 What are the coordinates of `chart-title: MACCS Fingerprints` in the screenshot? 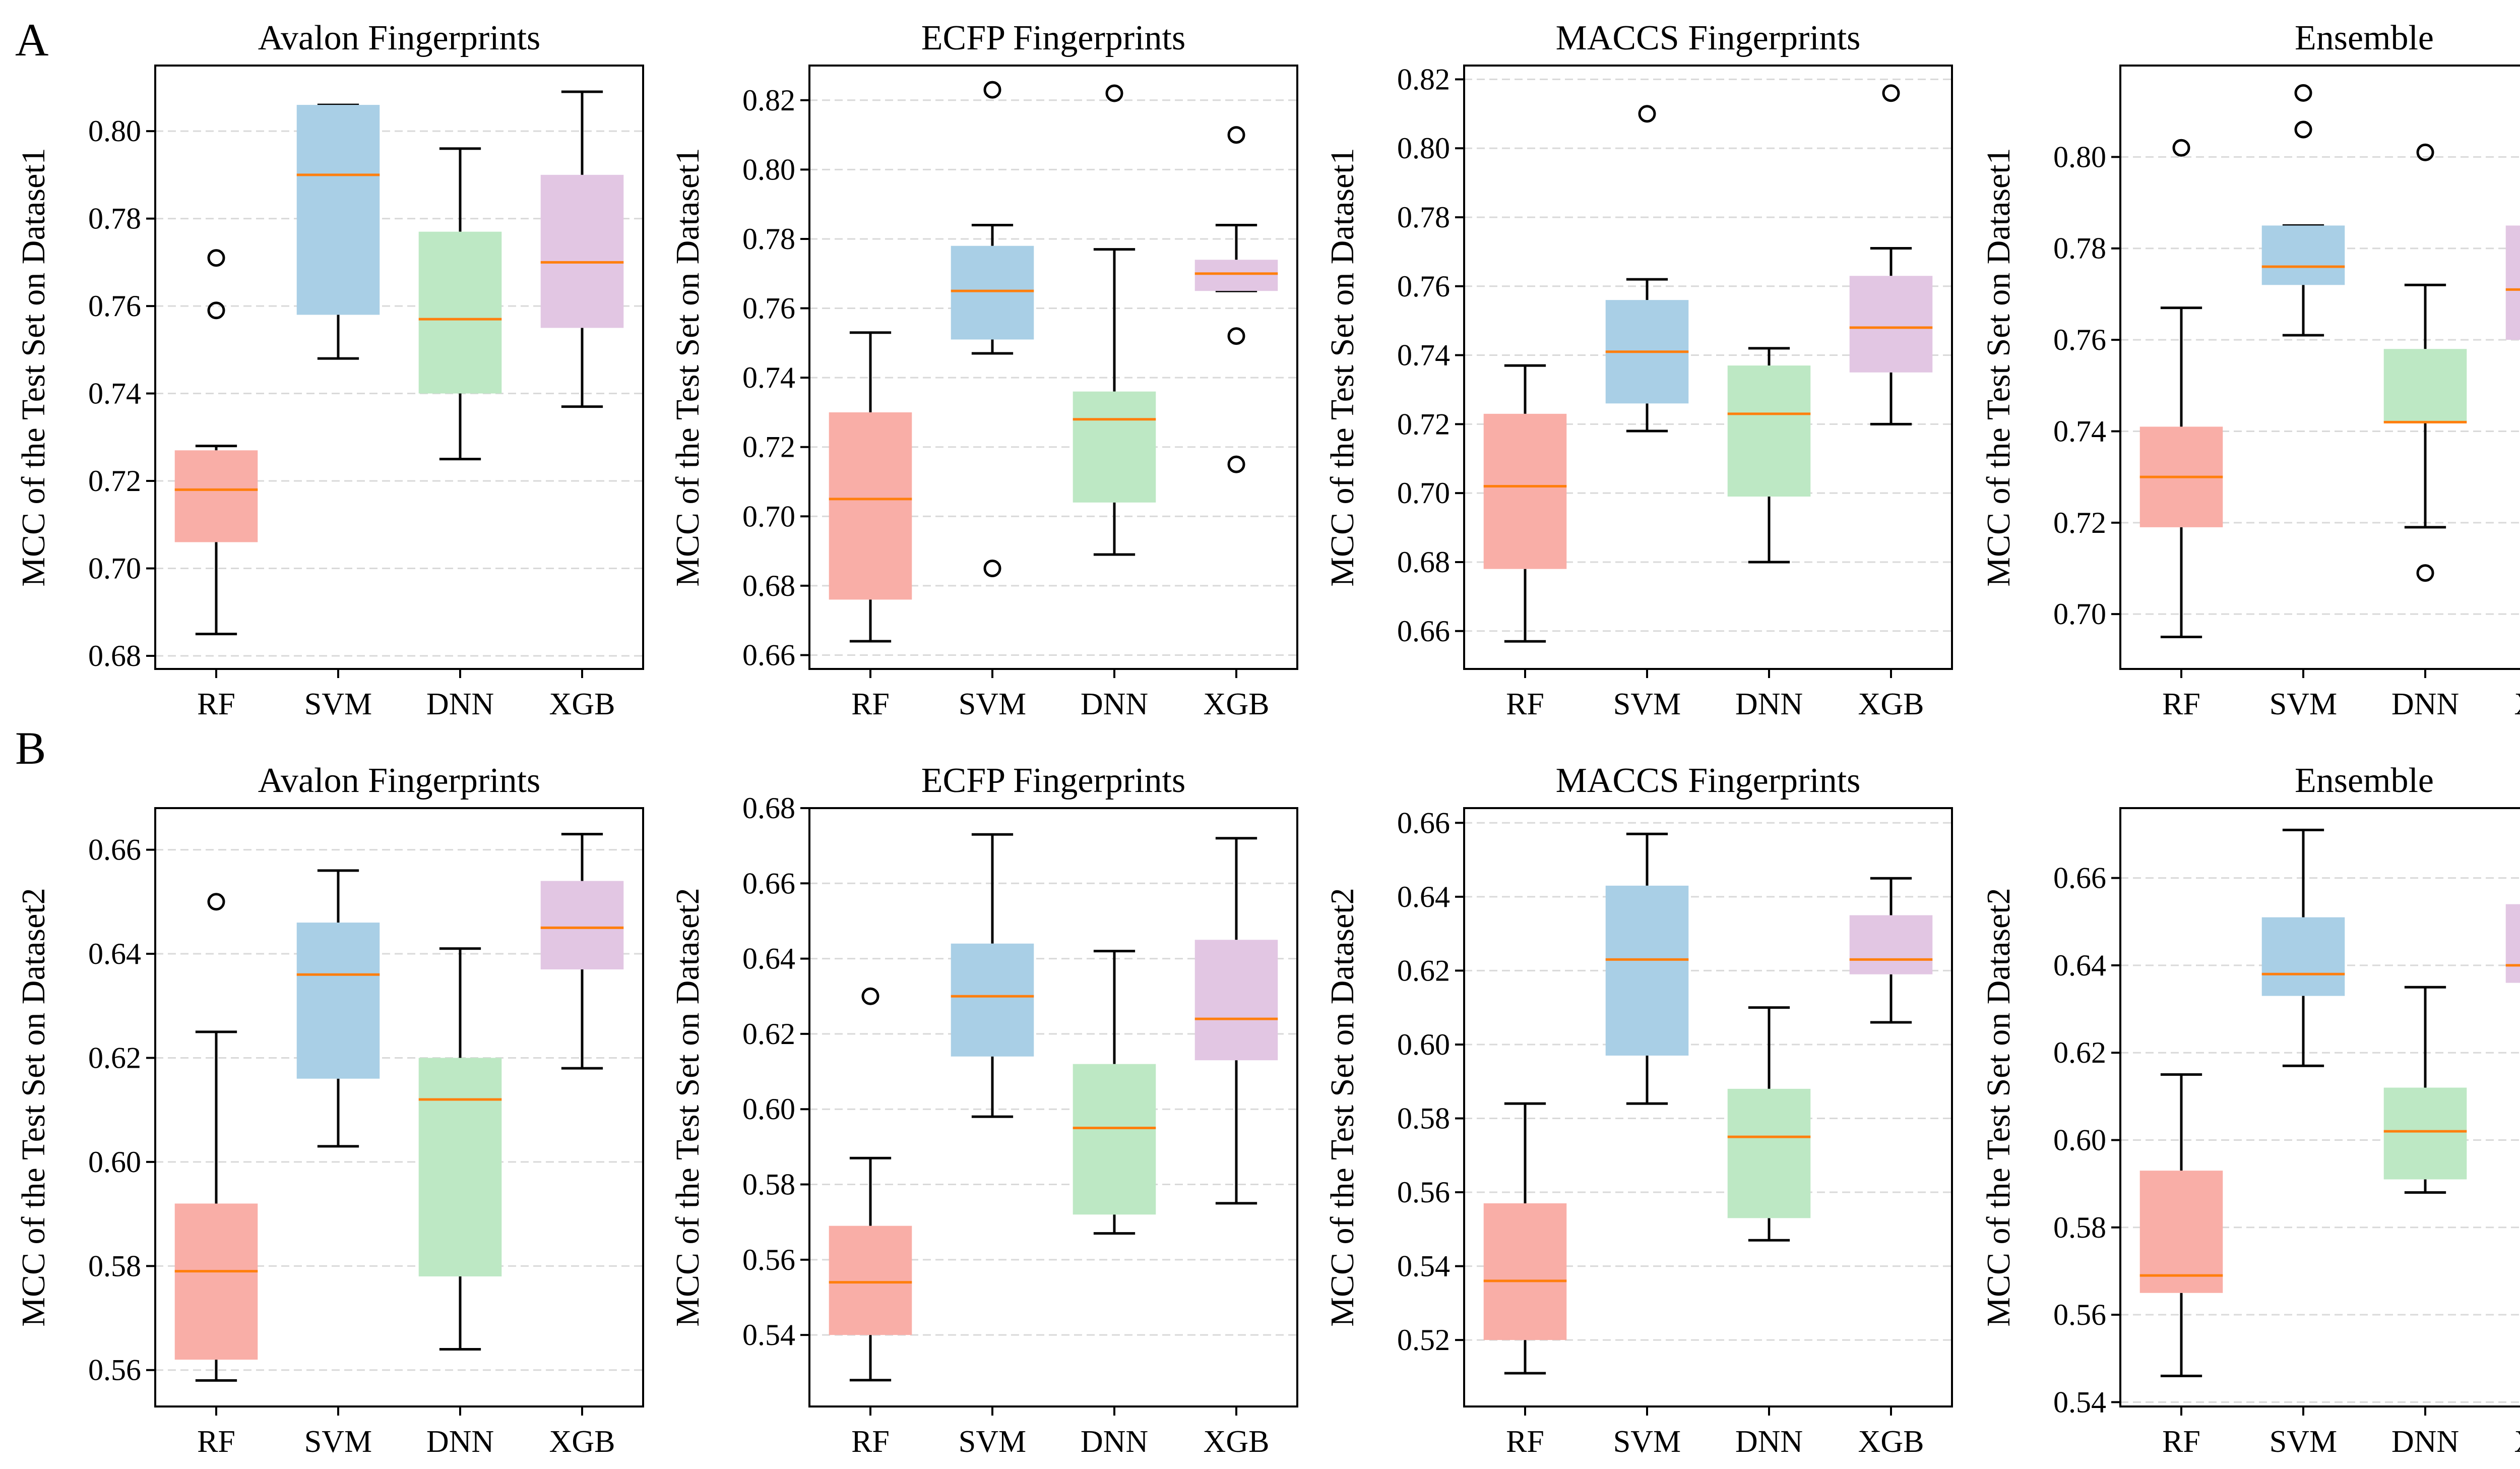 It's located at (1708, 780).